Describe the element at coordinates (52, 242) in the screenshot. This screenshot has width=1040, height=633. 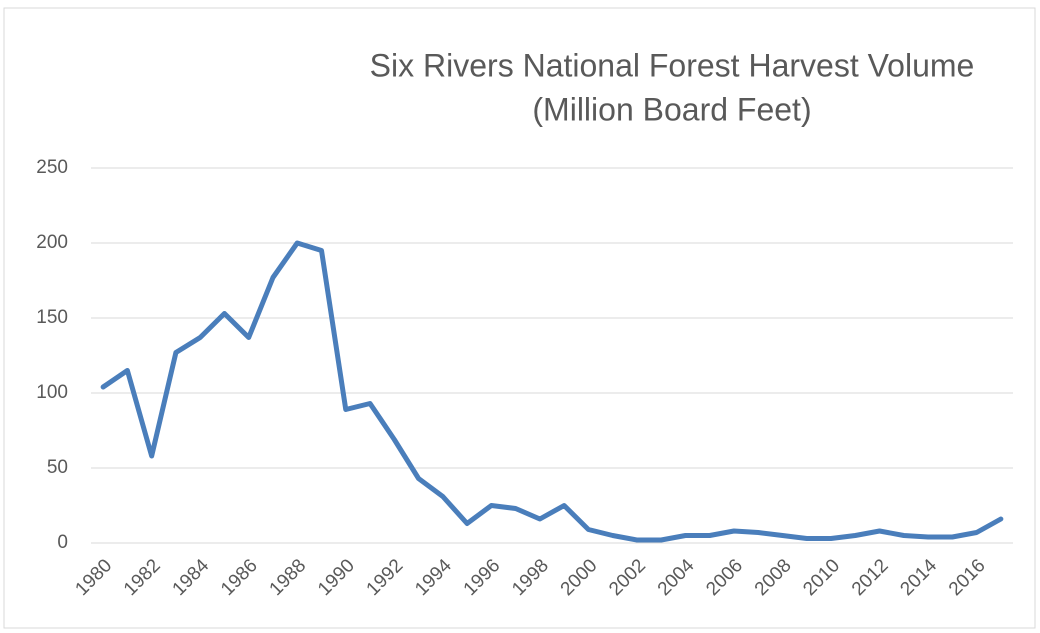
I see `y-tick-label: 200` at that location.